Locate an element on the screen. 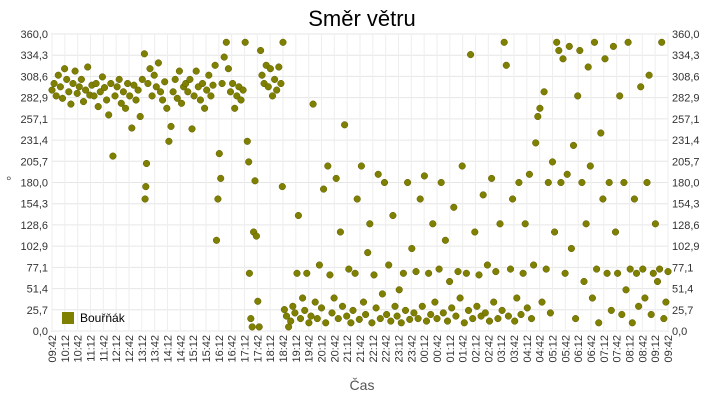  y-tick-label: 128,6 is located at coordinates (34, 226).